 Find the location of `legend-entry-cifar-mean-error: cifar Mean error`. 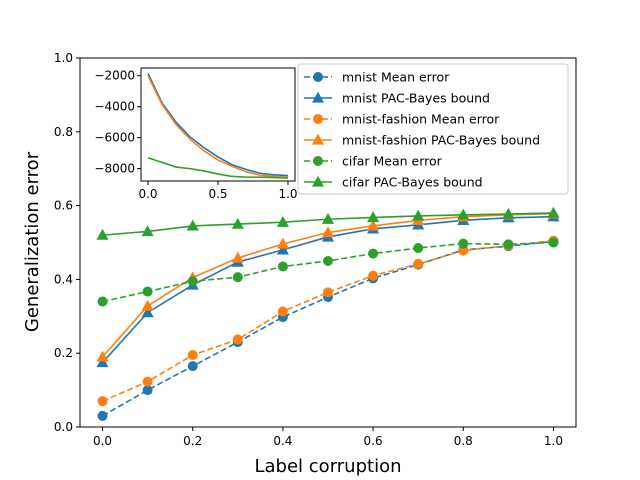

legend-entry-cifar-mean-error: cifar Mean error is located at coordinates (373, 161).